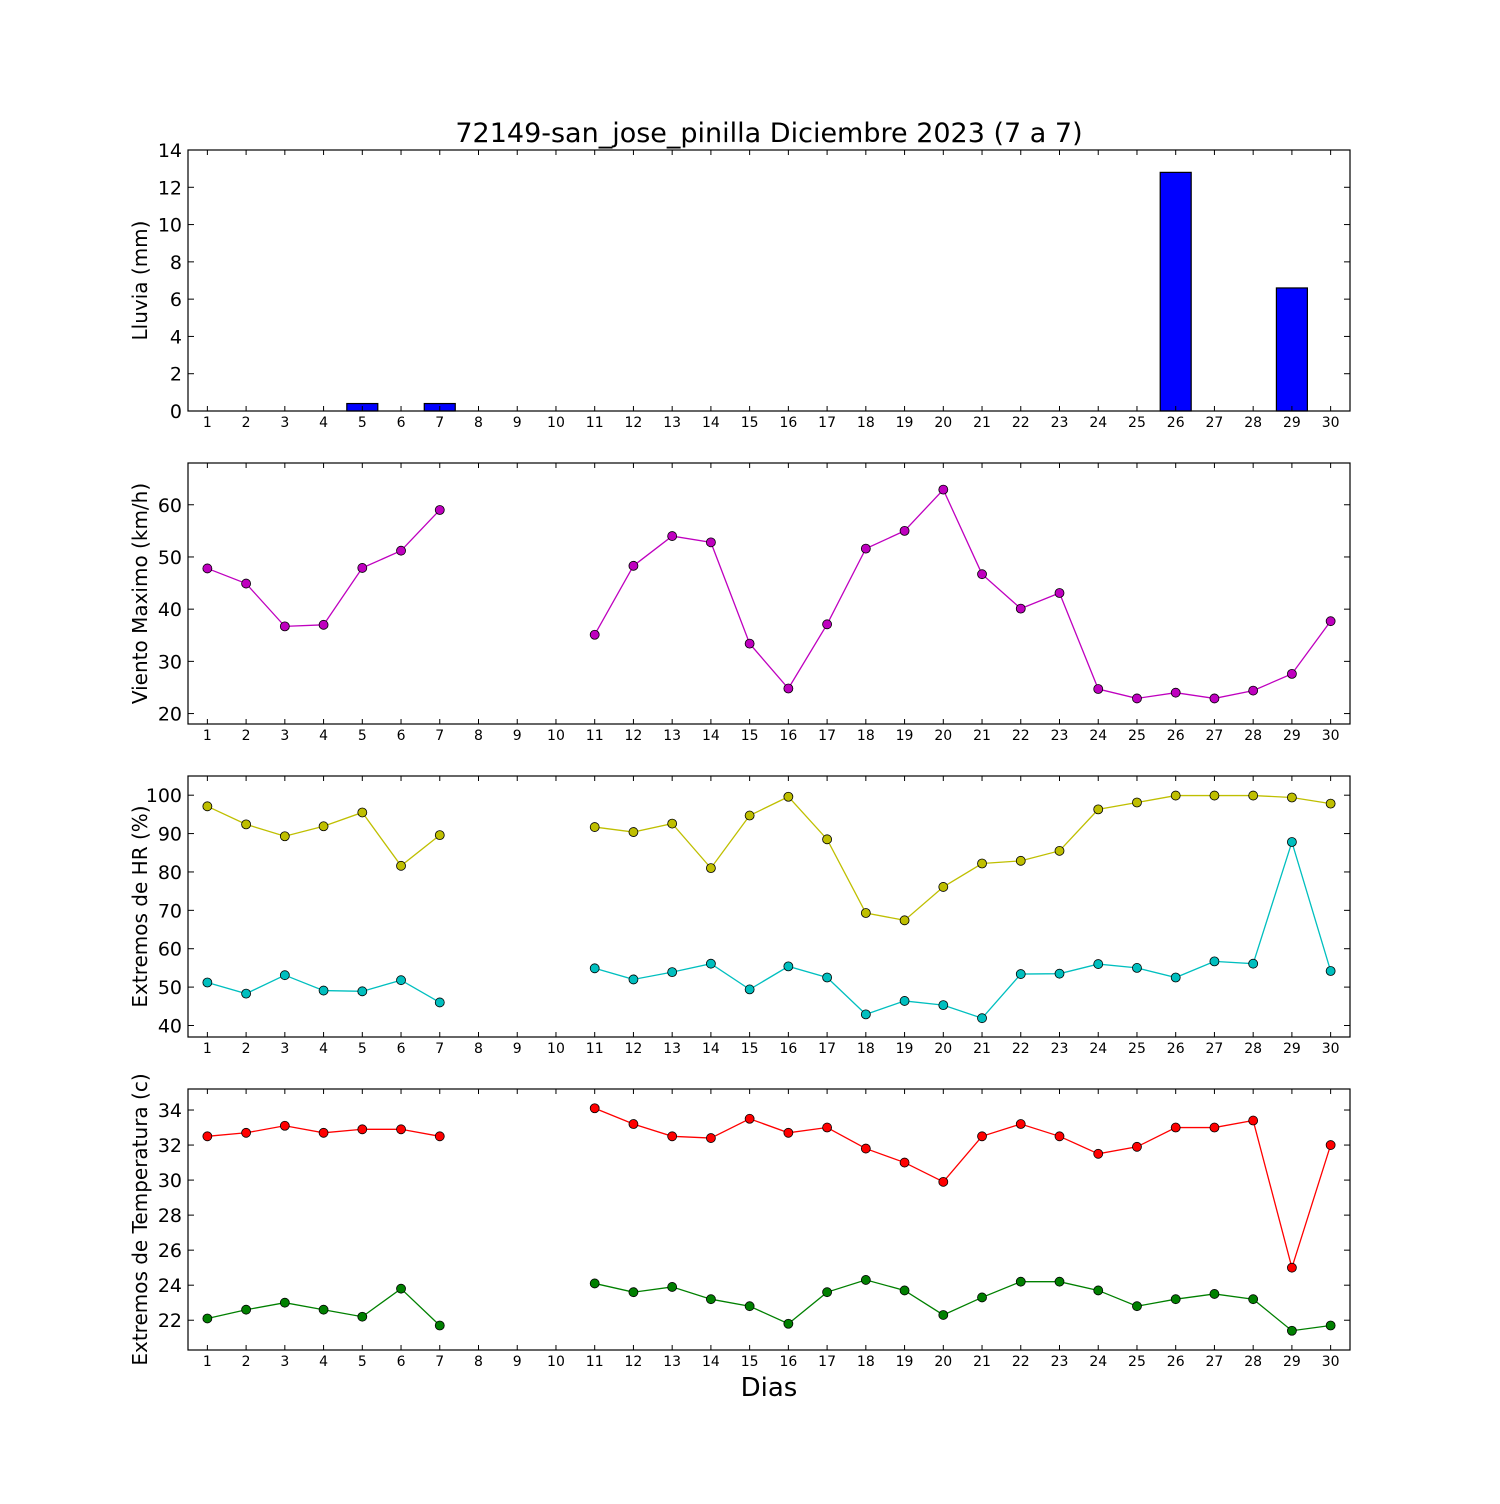 The width and height of the screenshot is (1500, 1504). Describe the element at coordinates (517, 736) in the screenshot. I see `xtick-label: 9` at that location.